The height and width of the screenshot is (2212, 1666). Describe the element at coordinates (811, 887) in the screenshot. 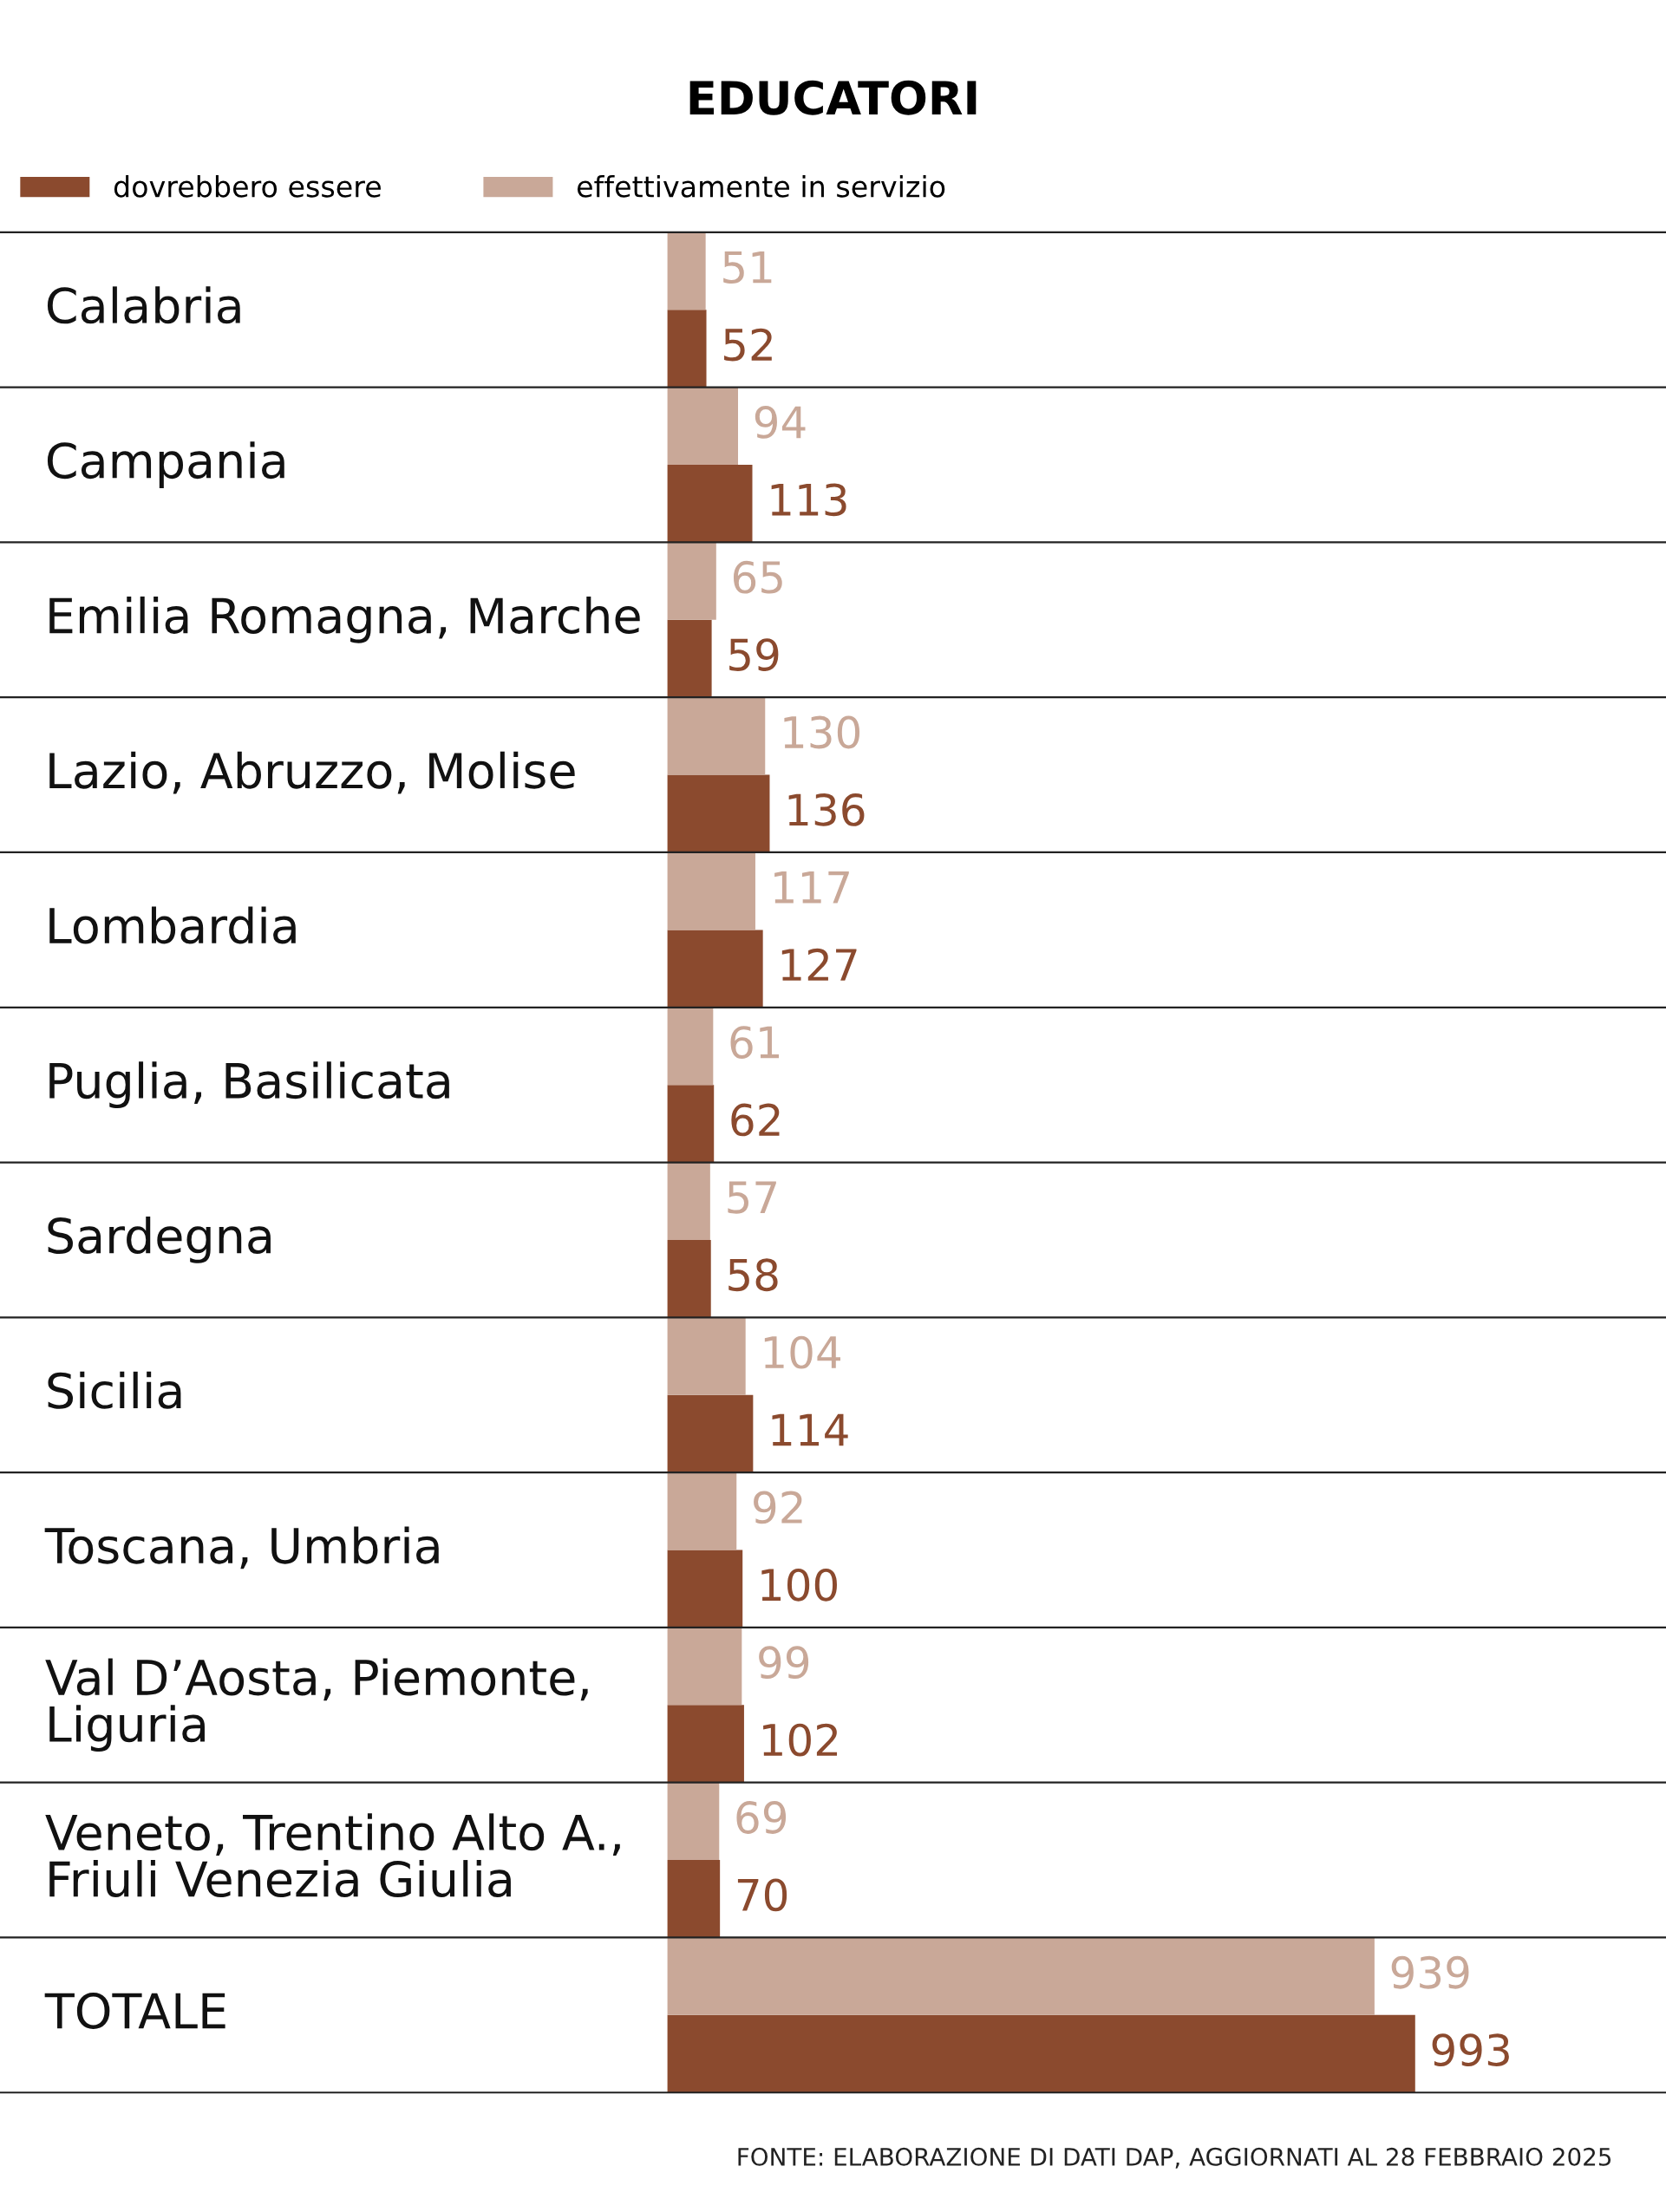

I see `data-label: 117` at that location.